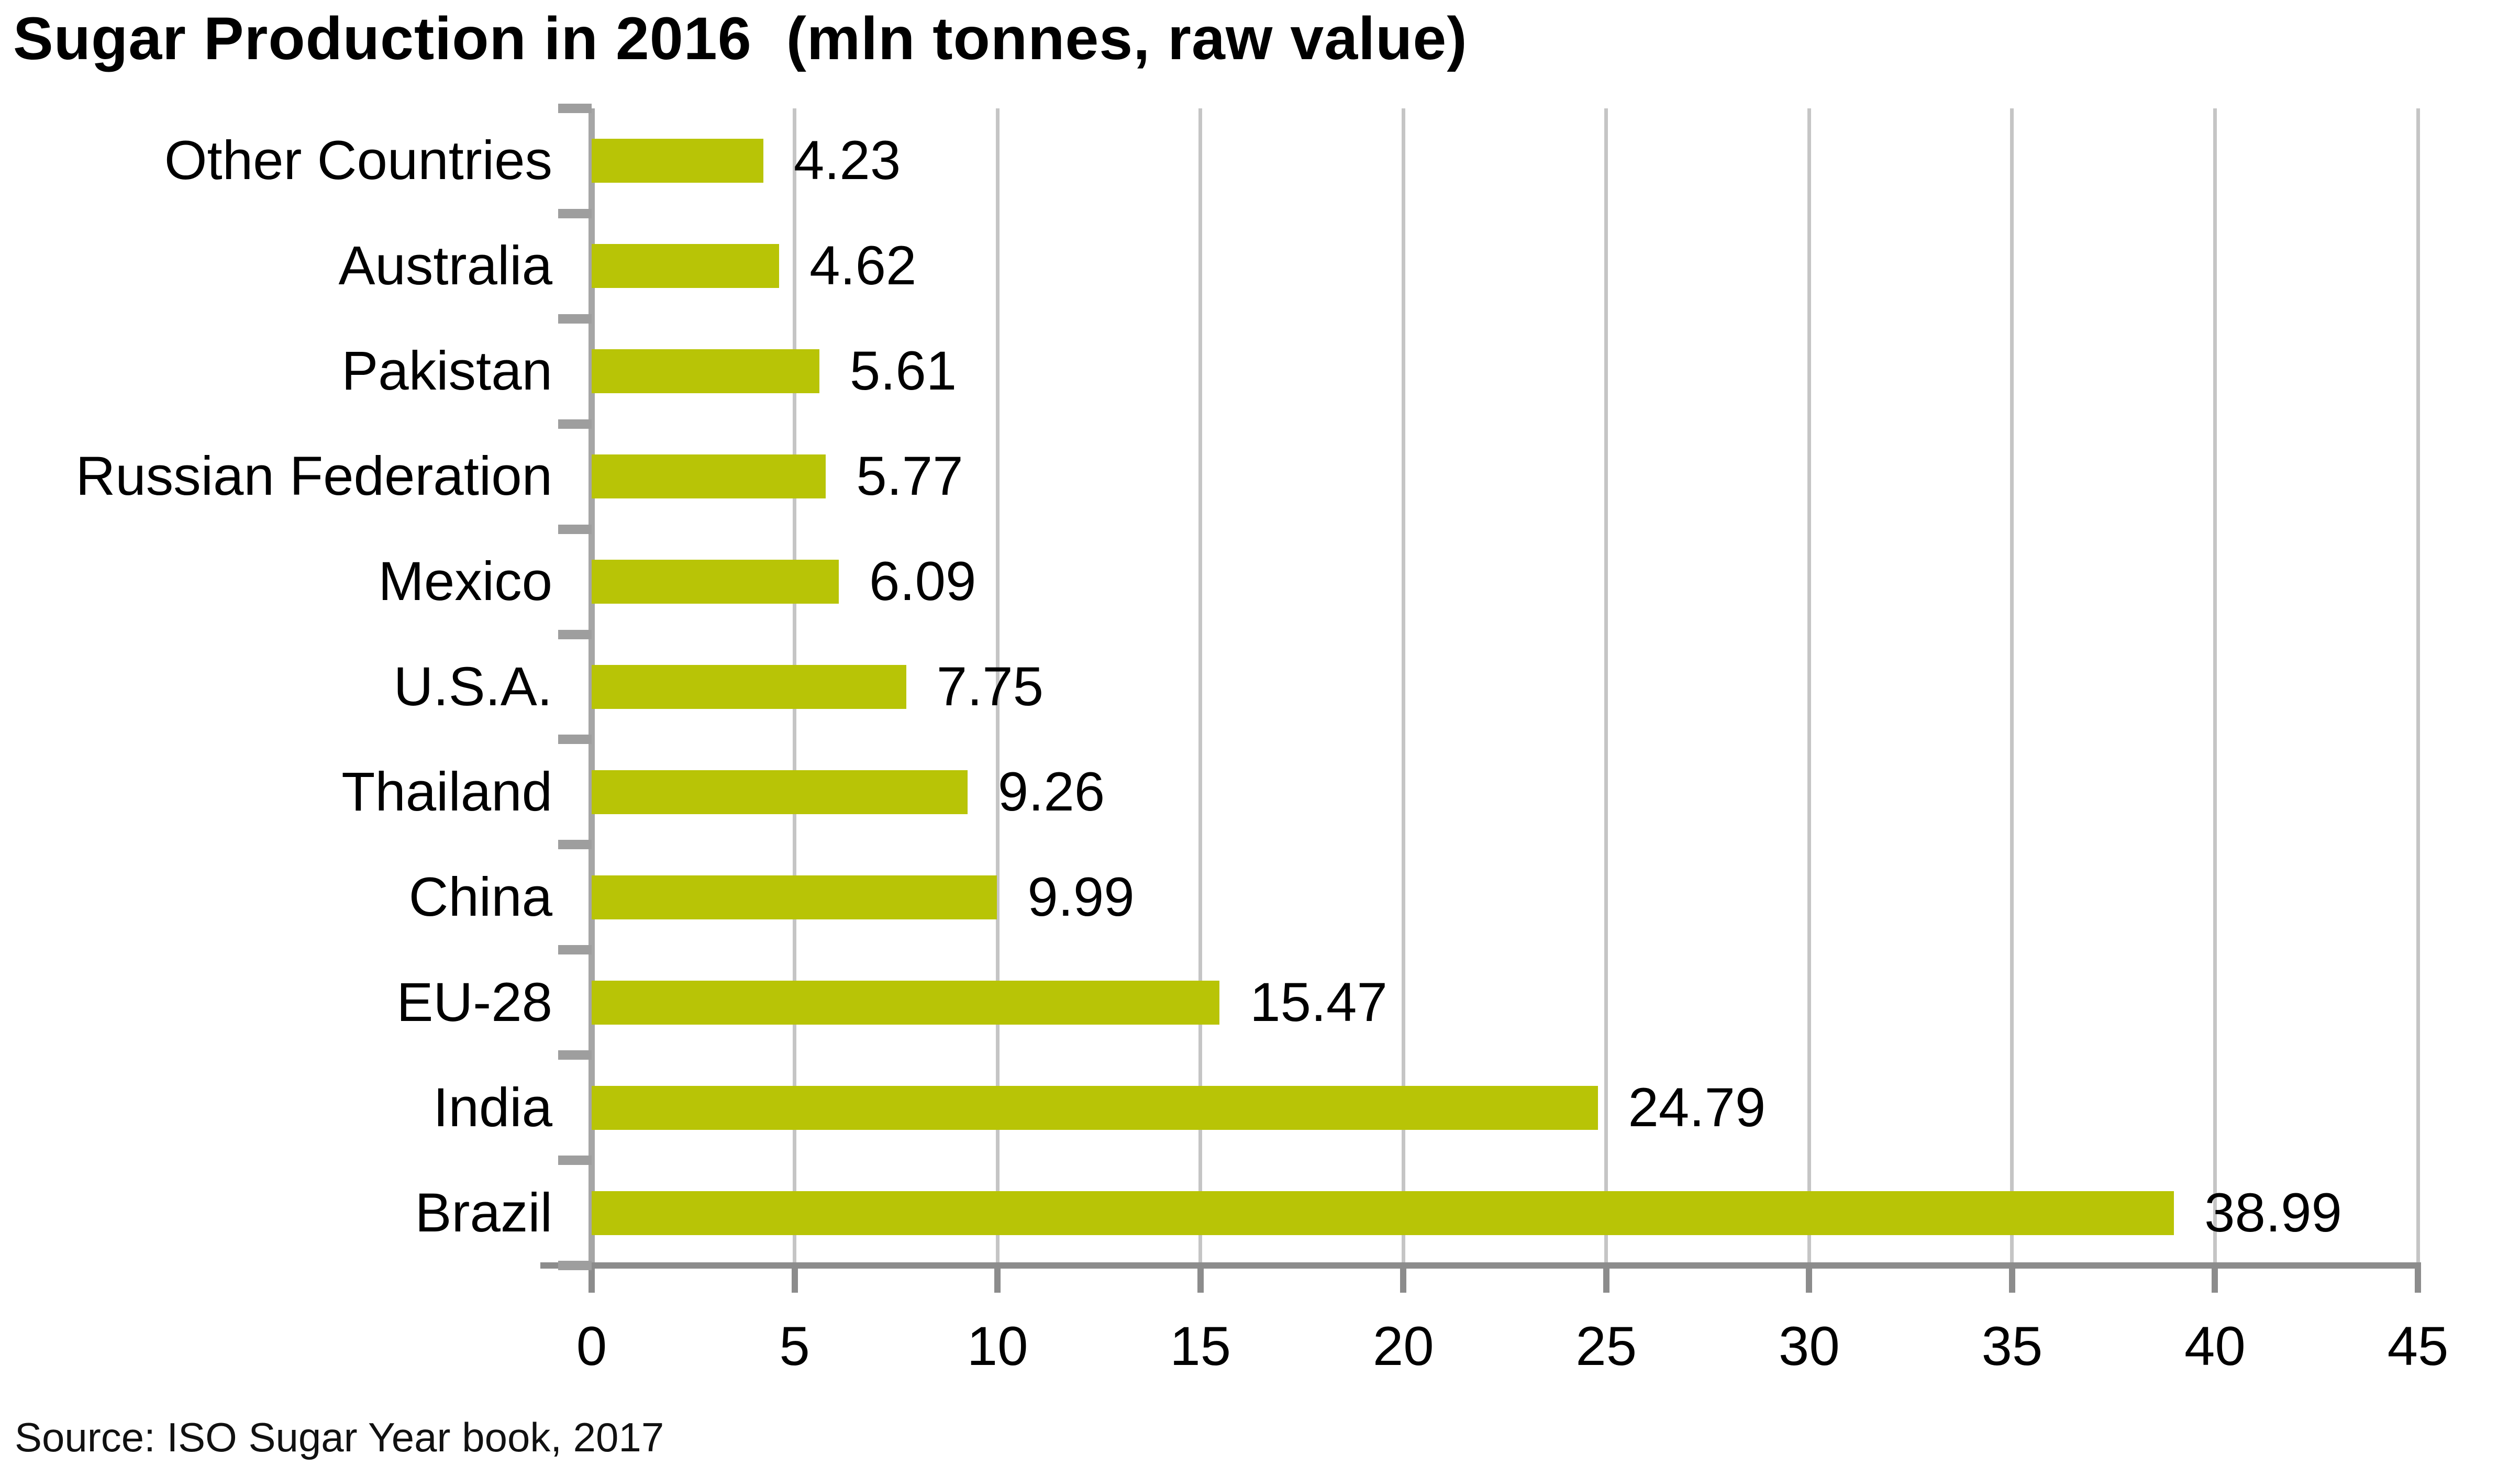  Describe the element at coordinates (314, 476) in the screenshot. I see `category-label: Russian Federation` at that location.